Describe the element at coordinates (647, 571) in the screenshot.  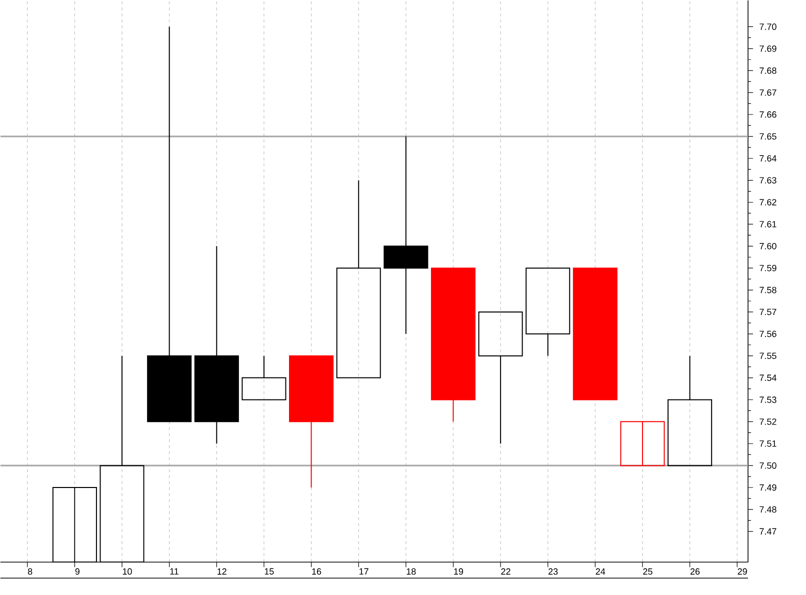
I see `x-tick-label: 25` at that location.